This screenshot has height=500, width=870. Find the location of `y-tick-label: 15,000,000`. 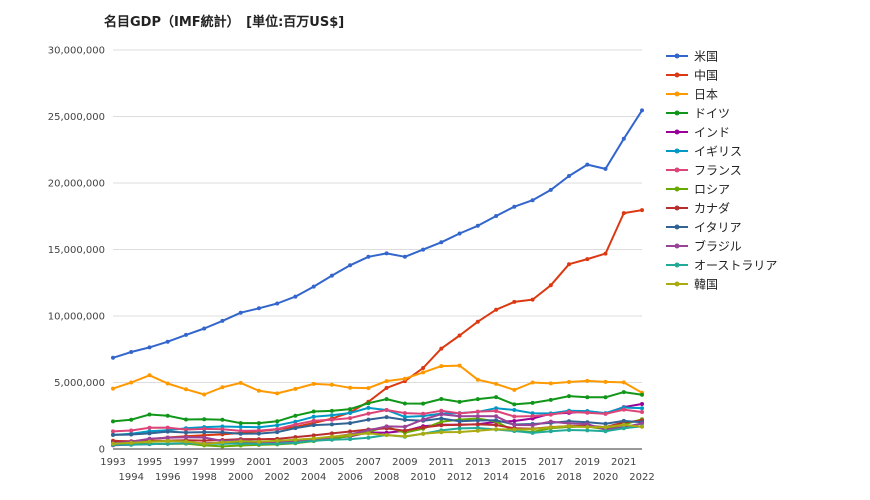

y-tick-label: 15,000,000 is located at coordinates (76, 250).